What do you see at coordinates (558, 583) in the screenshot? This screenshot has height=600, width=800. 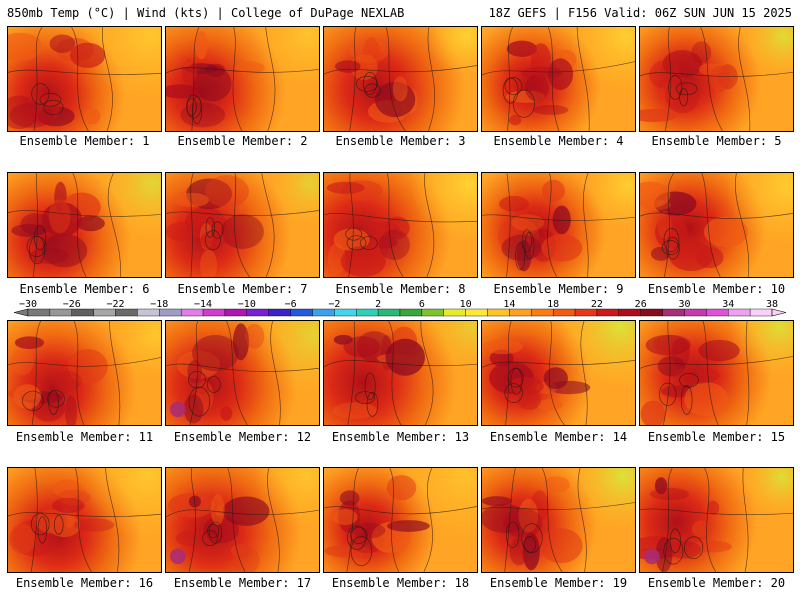 I see `ensemble-member-label: Ensemble Member: 19` at bounding box center [558, 583].